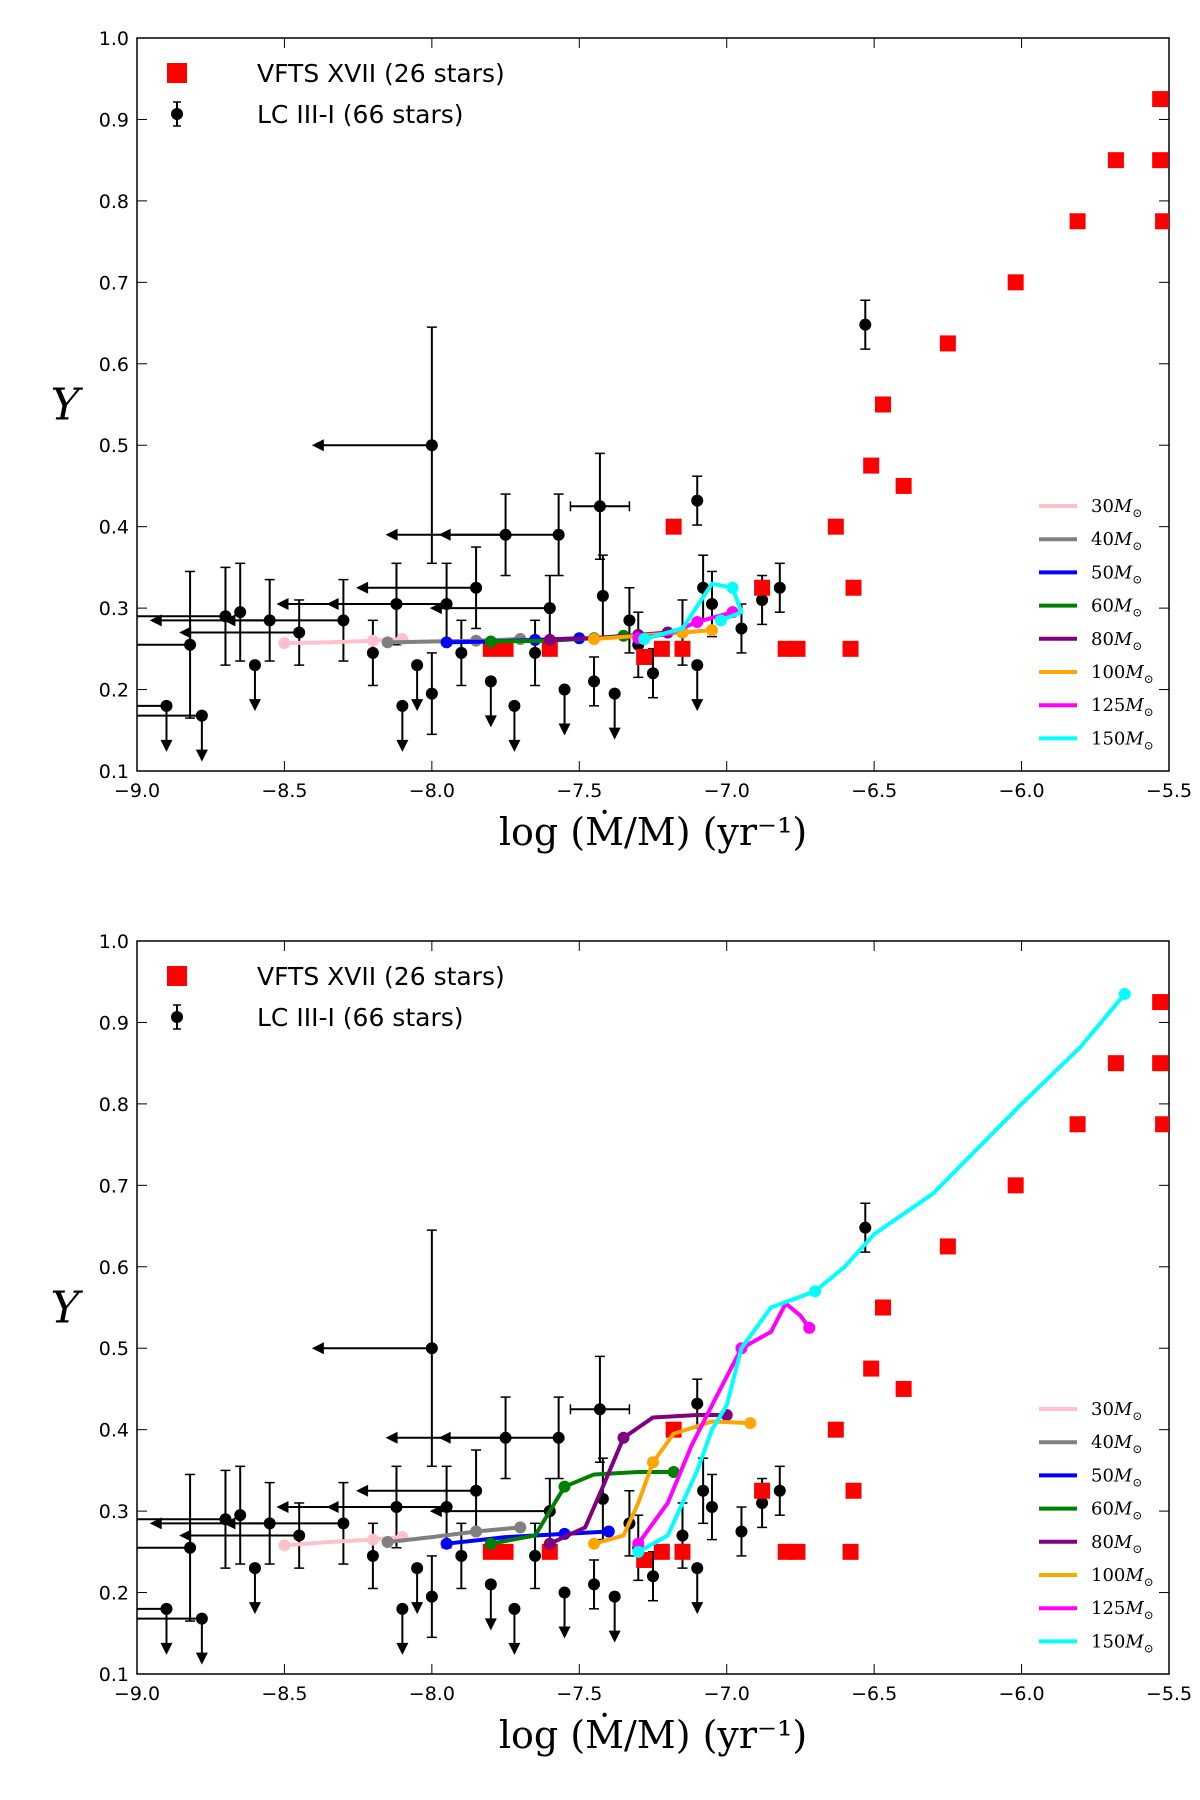 The height and width of the screenshot is (1800, 1200). Describe the element at coordinates (579, 791) in the screenshot. I see `x-tick-label: −7.5` at that location.